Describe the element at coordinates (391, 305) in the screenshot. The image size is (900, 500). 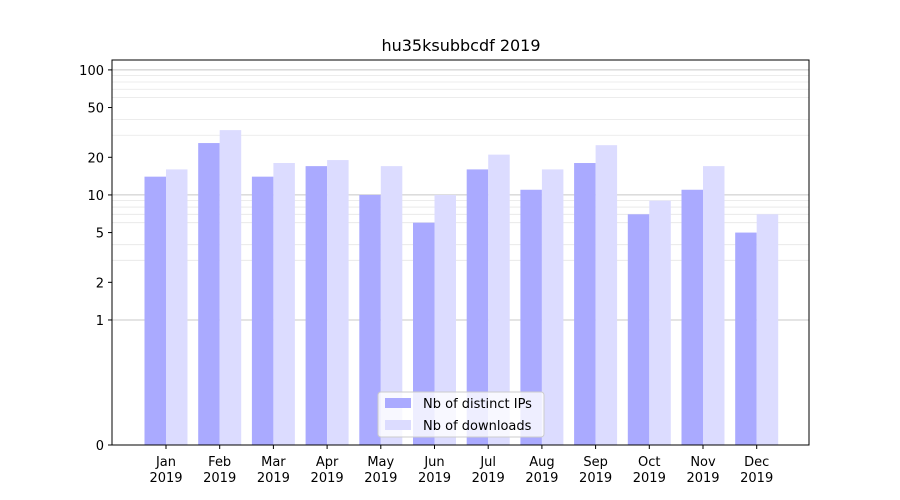
I see `bar-downloads-may` at that location.